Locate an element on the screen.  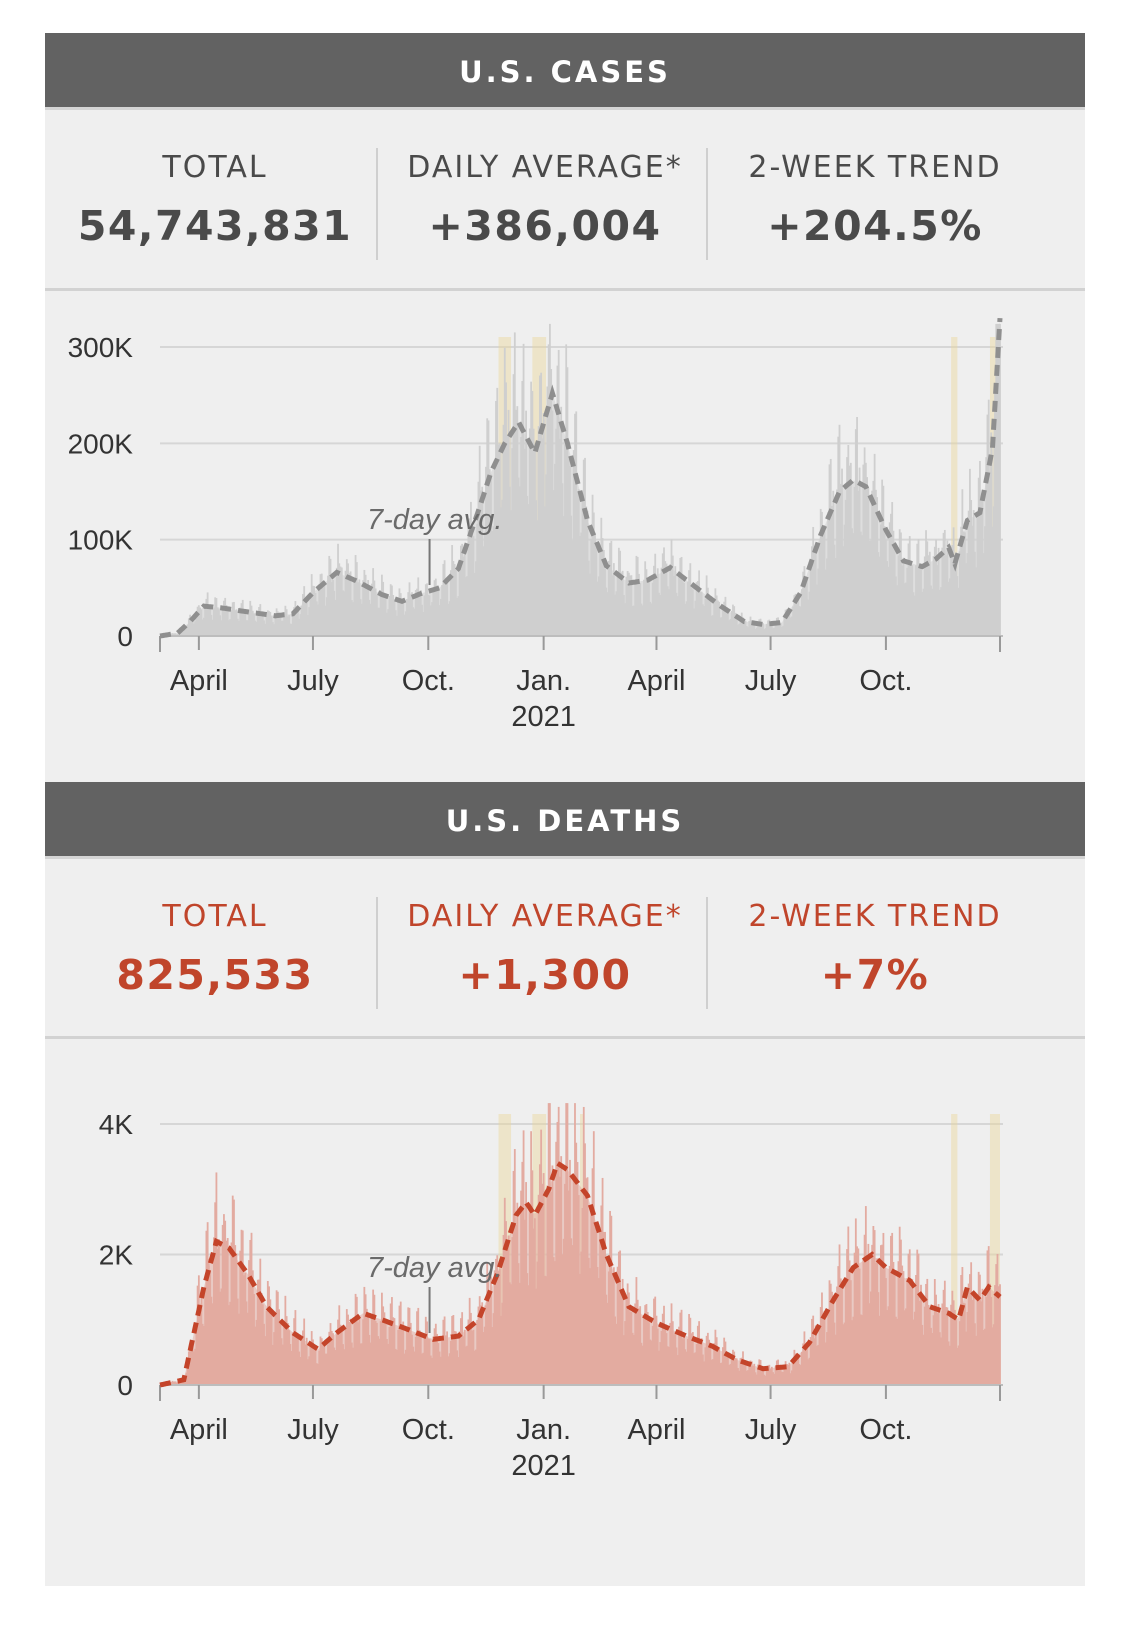
deaths-trend-value: +7% is located at coordinates (875, 975).